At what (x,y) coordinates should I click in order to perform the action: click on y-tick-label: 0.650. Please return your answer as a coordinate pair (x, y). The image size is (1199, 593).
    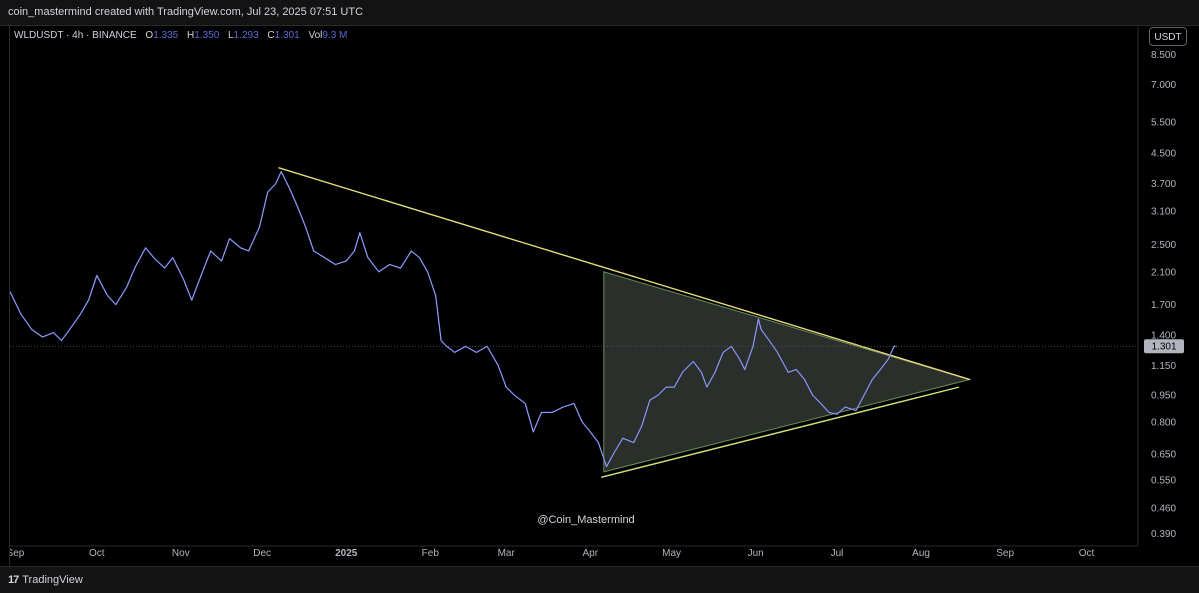
    Looking at the image, I should click on (1163, 455).